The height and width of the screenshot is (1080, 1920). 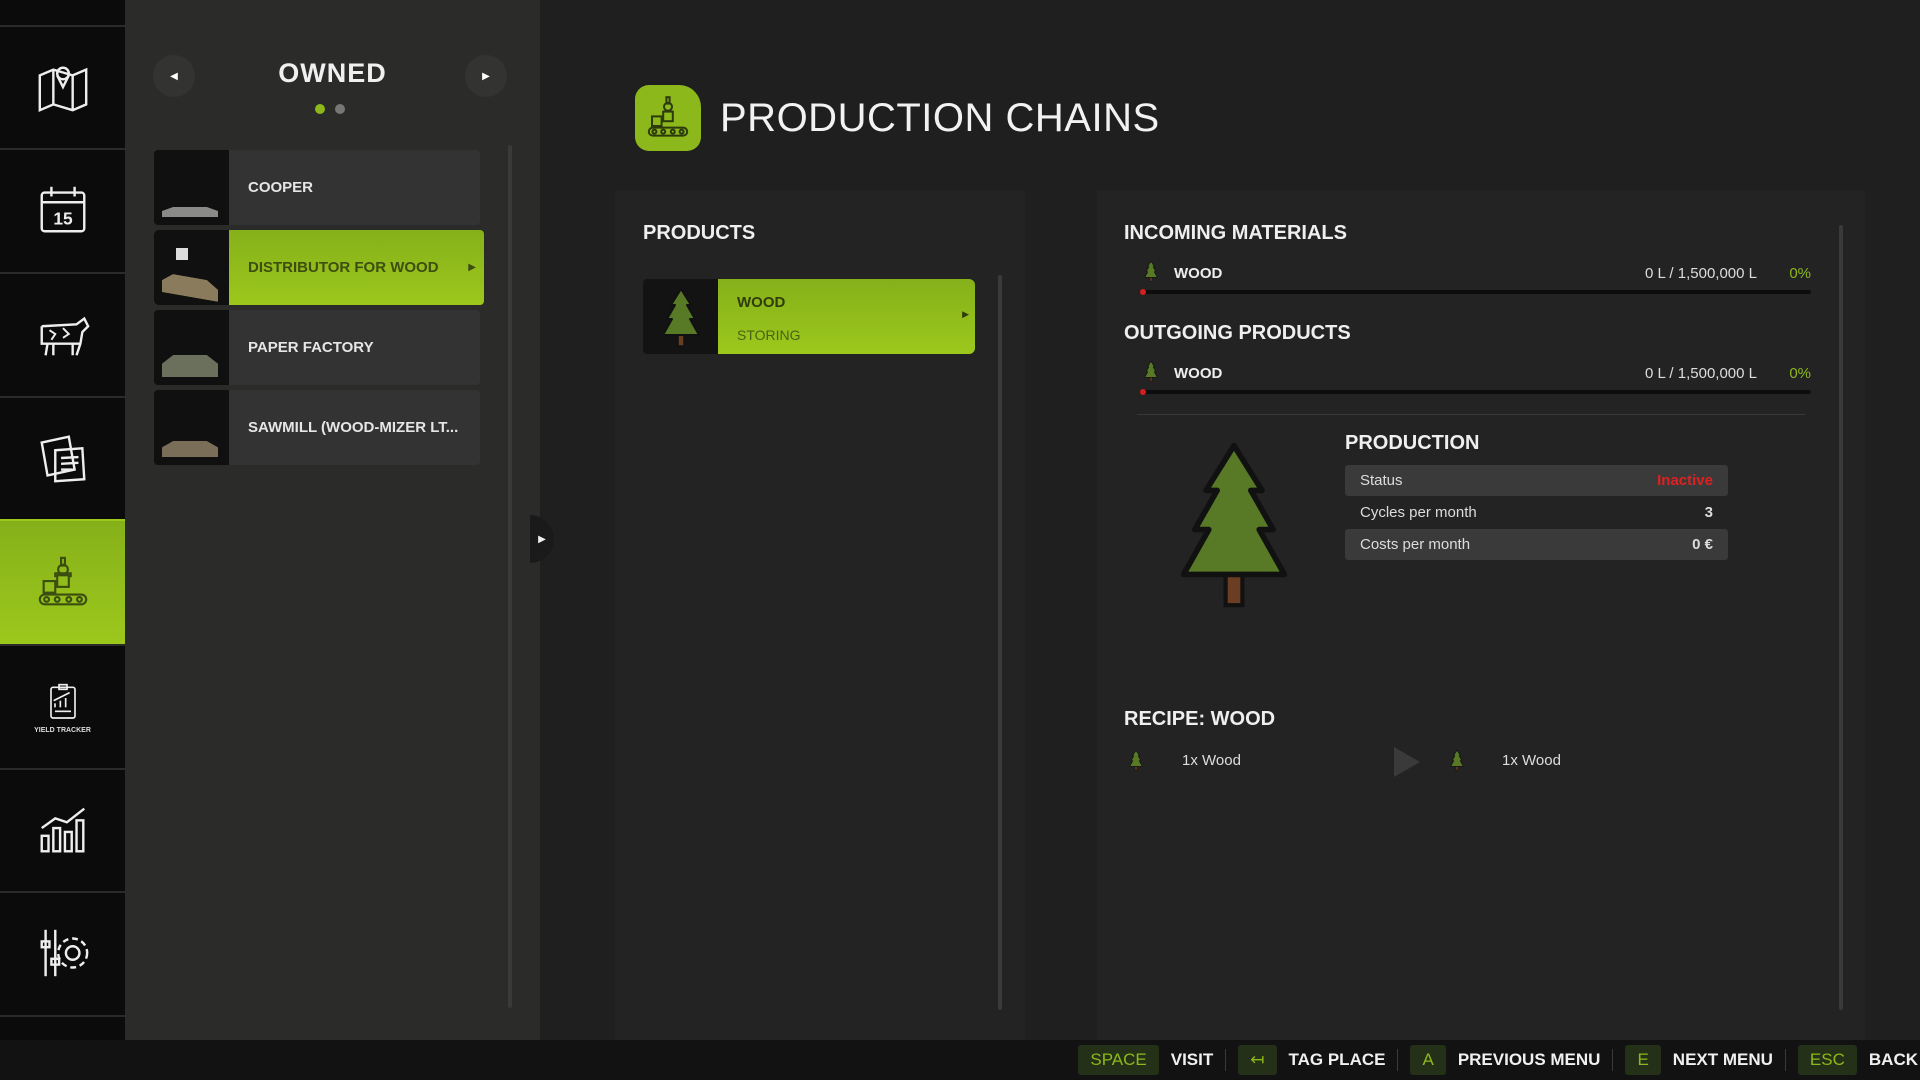 I want to click on hint-next-menu: E NEXT MENU, so click(x=1711, y=1060).